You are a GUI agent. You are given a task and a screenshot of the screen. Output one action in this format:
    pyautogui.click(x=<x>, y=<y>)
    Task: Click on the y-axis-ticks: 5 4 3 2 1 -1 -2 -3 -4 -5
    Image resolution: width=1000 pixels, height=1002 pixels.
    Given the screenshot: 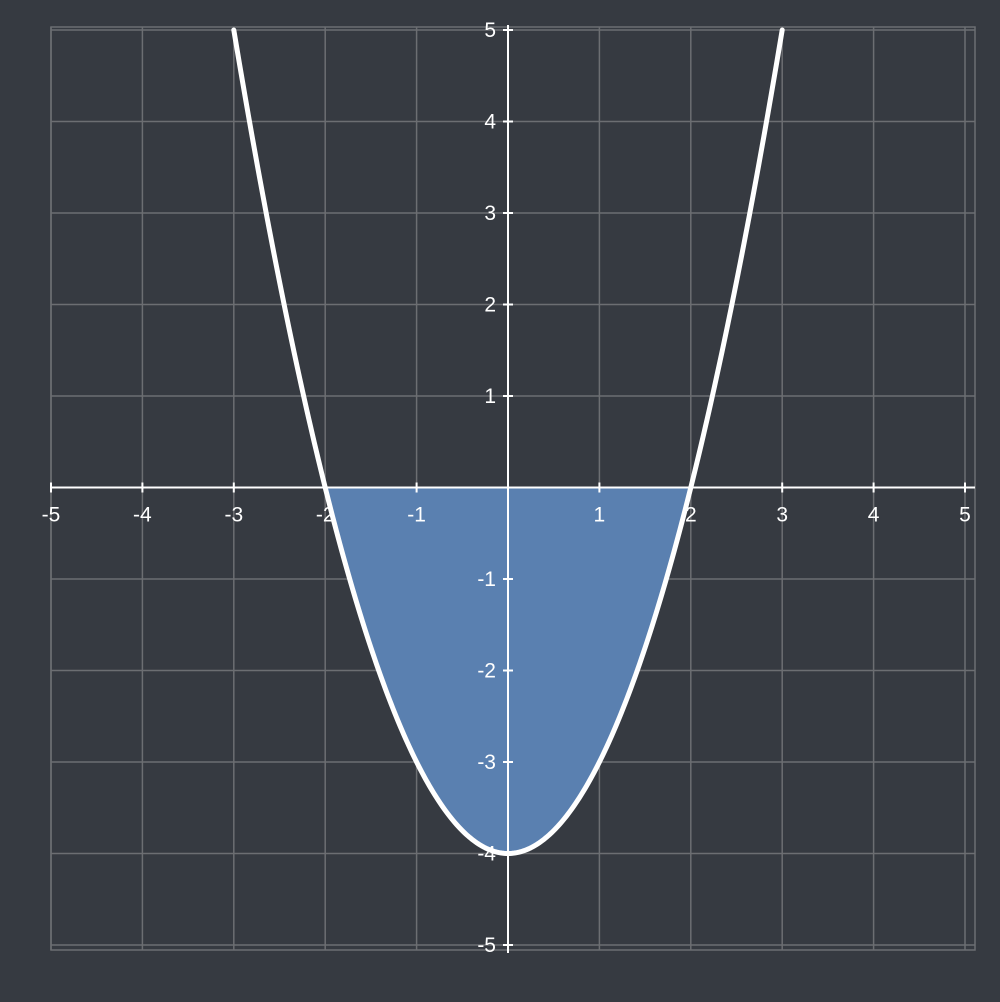 What is the action you would take?
    pyautogui.click(x=495, y=488)
    